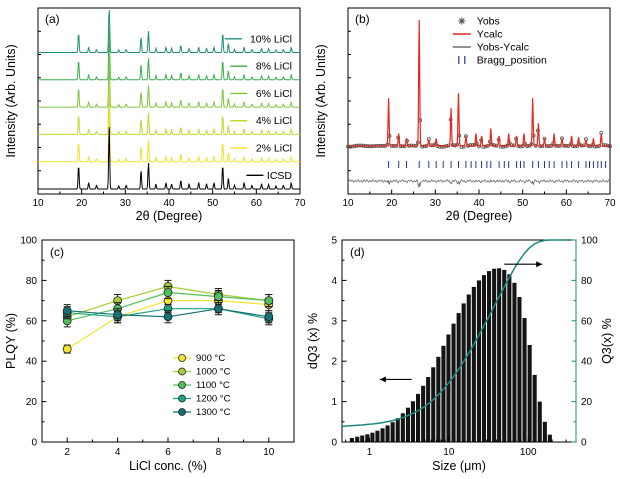 The image size is (620, 479). Describe the element at coordinates (362, 19) in the screenshot. I see `panel-label-b: (b)` at that location.